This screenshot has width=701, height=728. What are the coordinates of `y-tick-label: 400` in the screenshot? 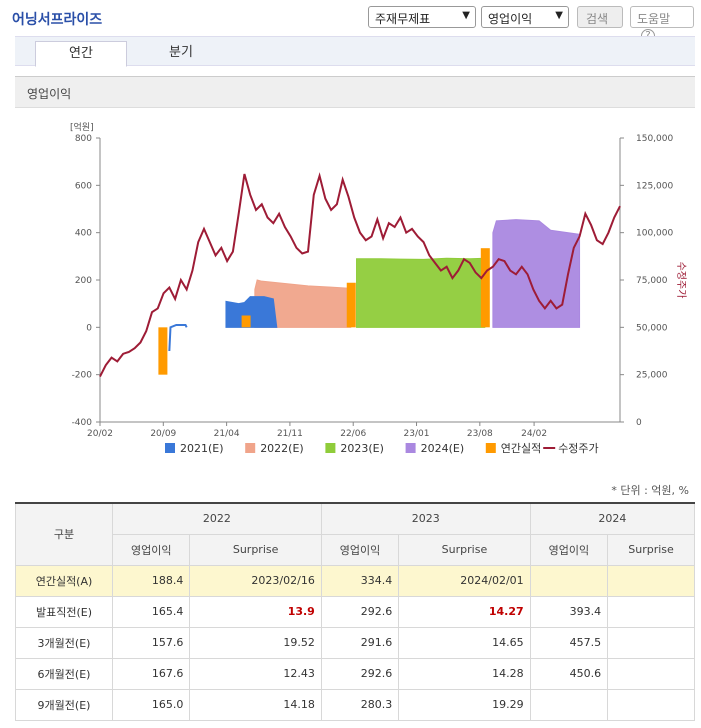 It's located at (83, 234).